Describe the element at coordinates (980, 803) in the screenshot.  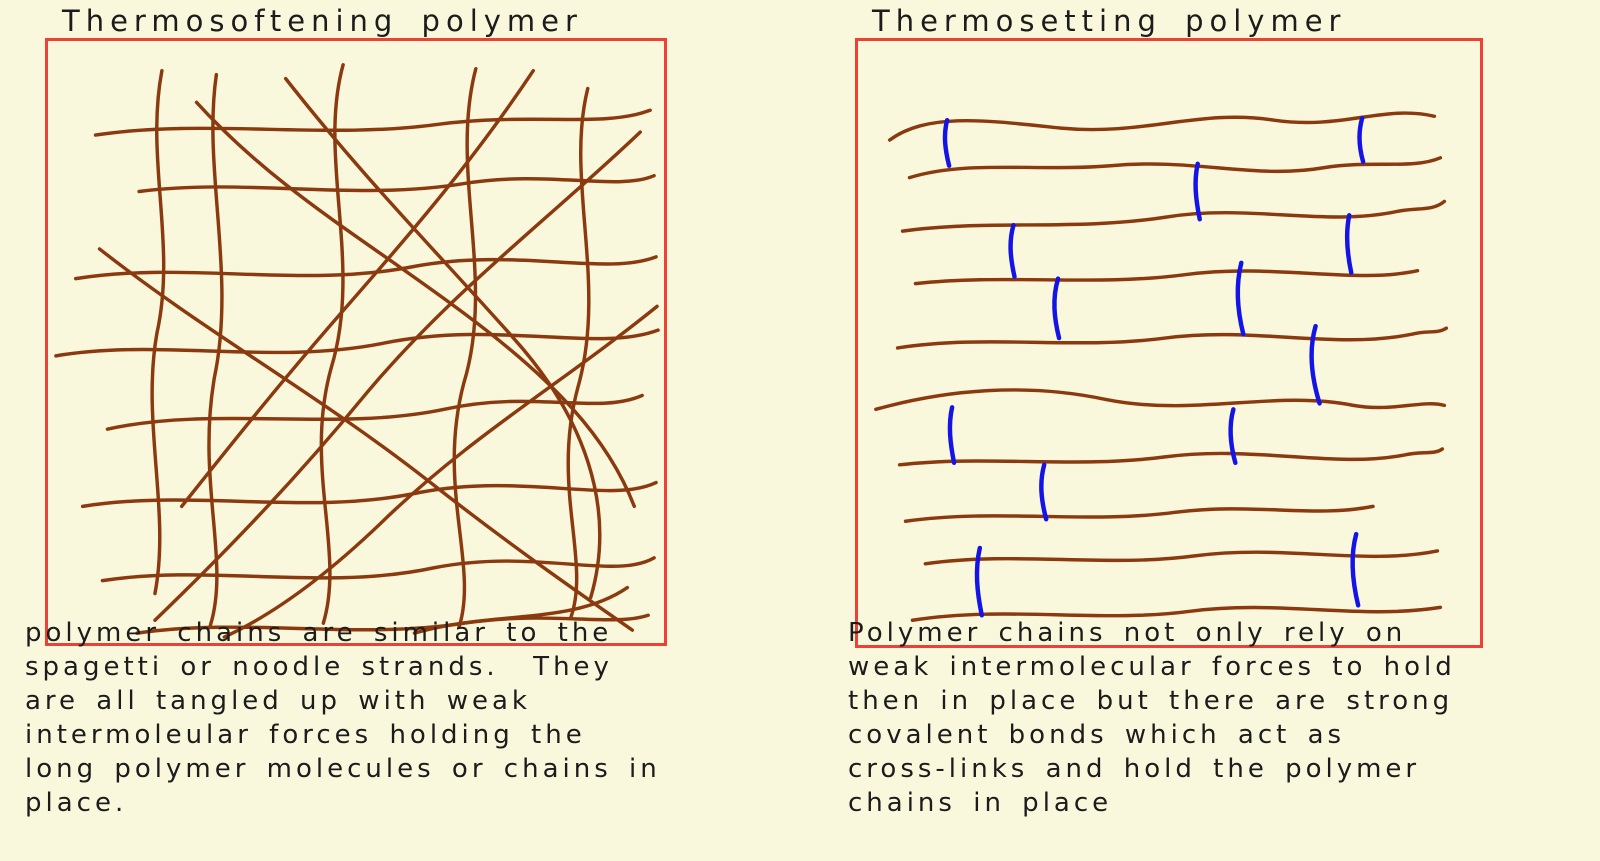
I see `caption-line: chains in place` at that location.